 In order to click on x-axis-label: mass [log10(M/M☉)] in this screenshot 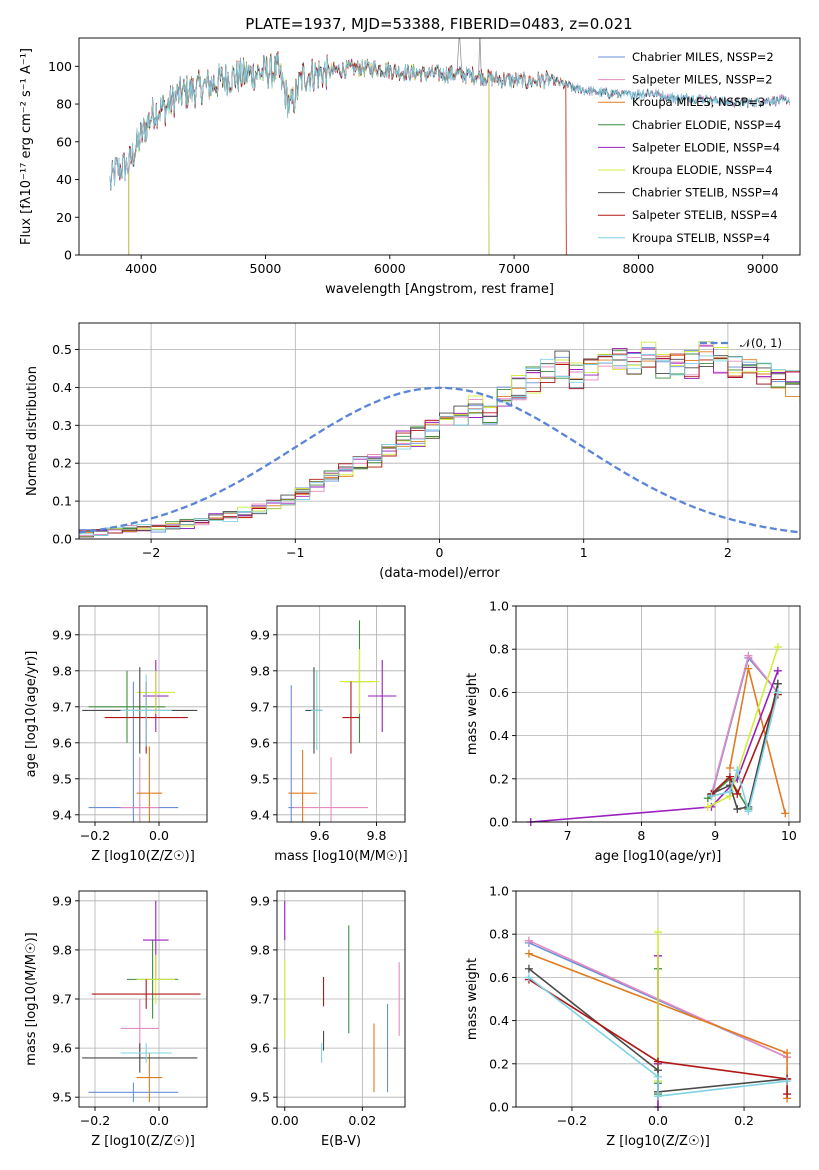, I will do `click(340, 856)`.